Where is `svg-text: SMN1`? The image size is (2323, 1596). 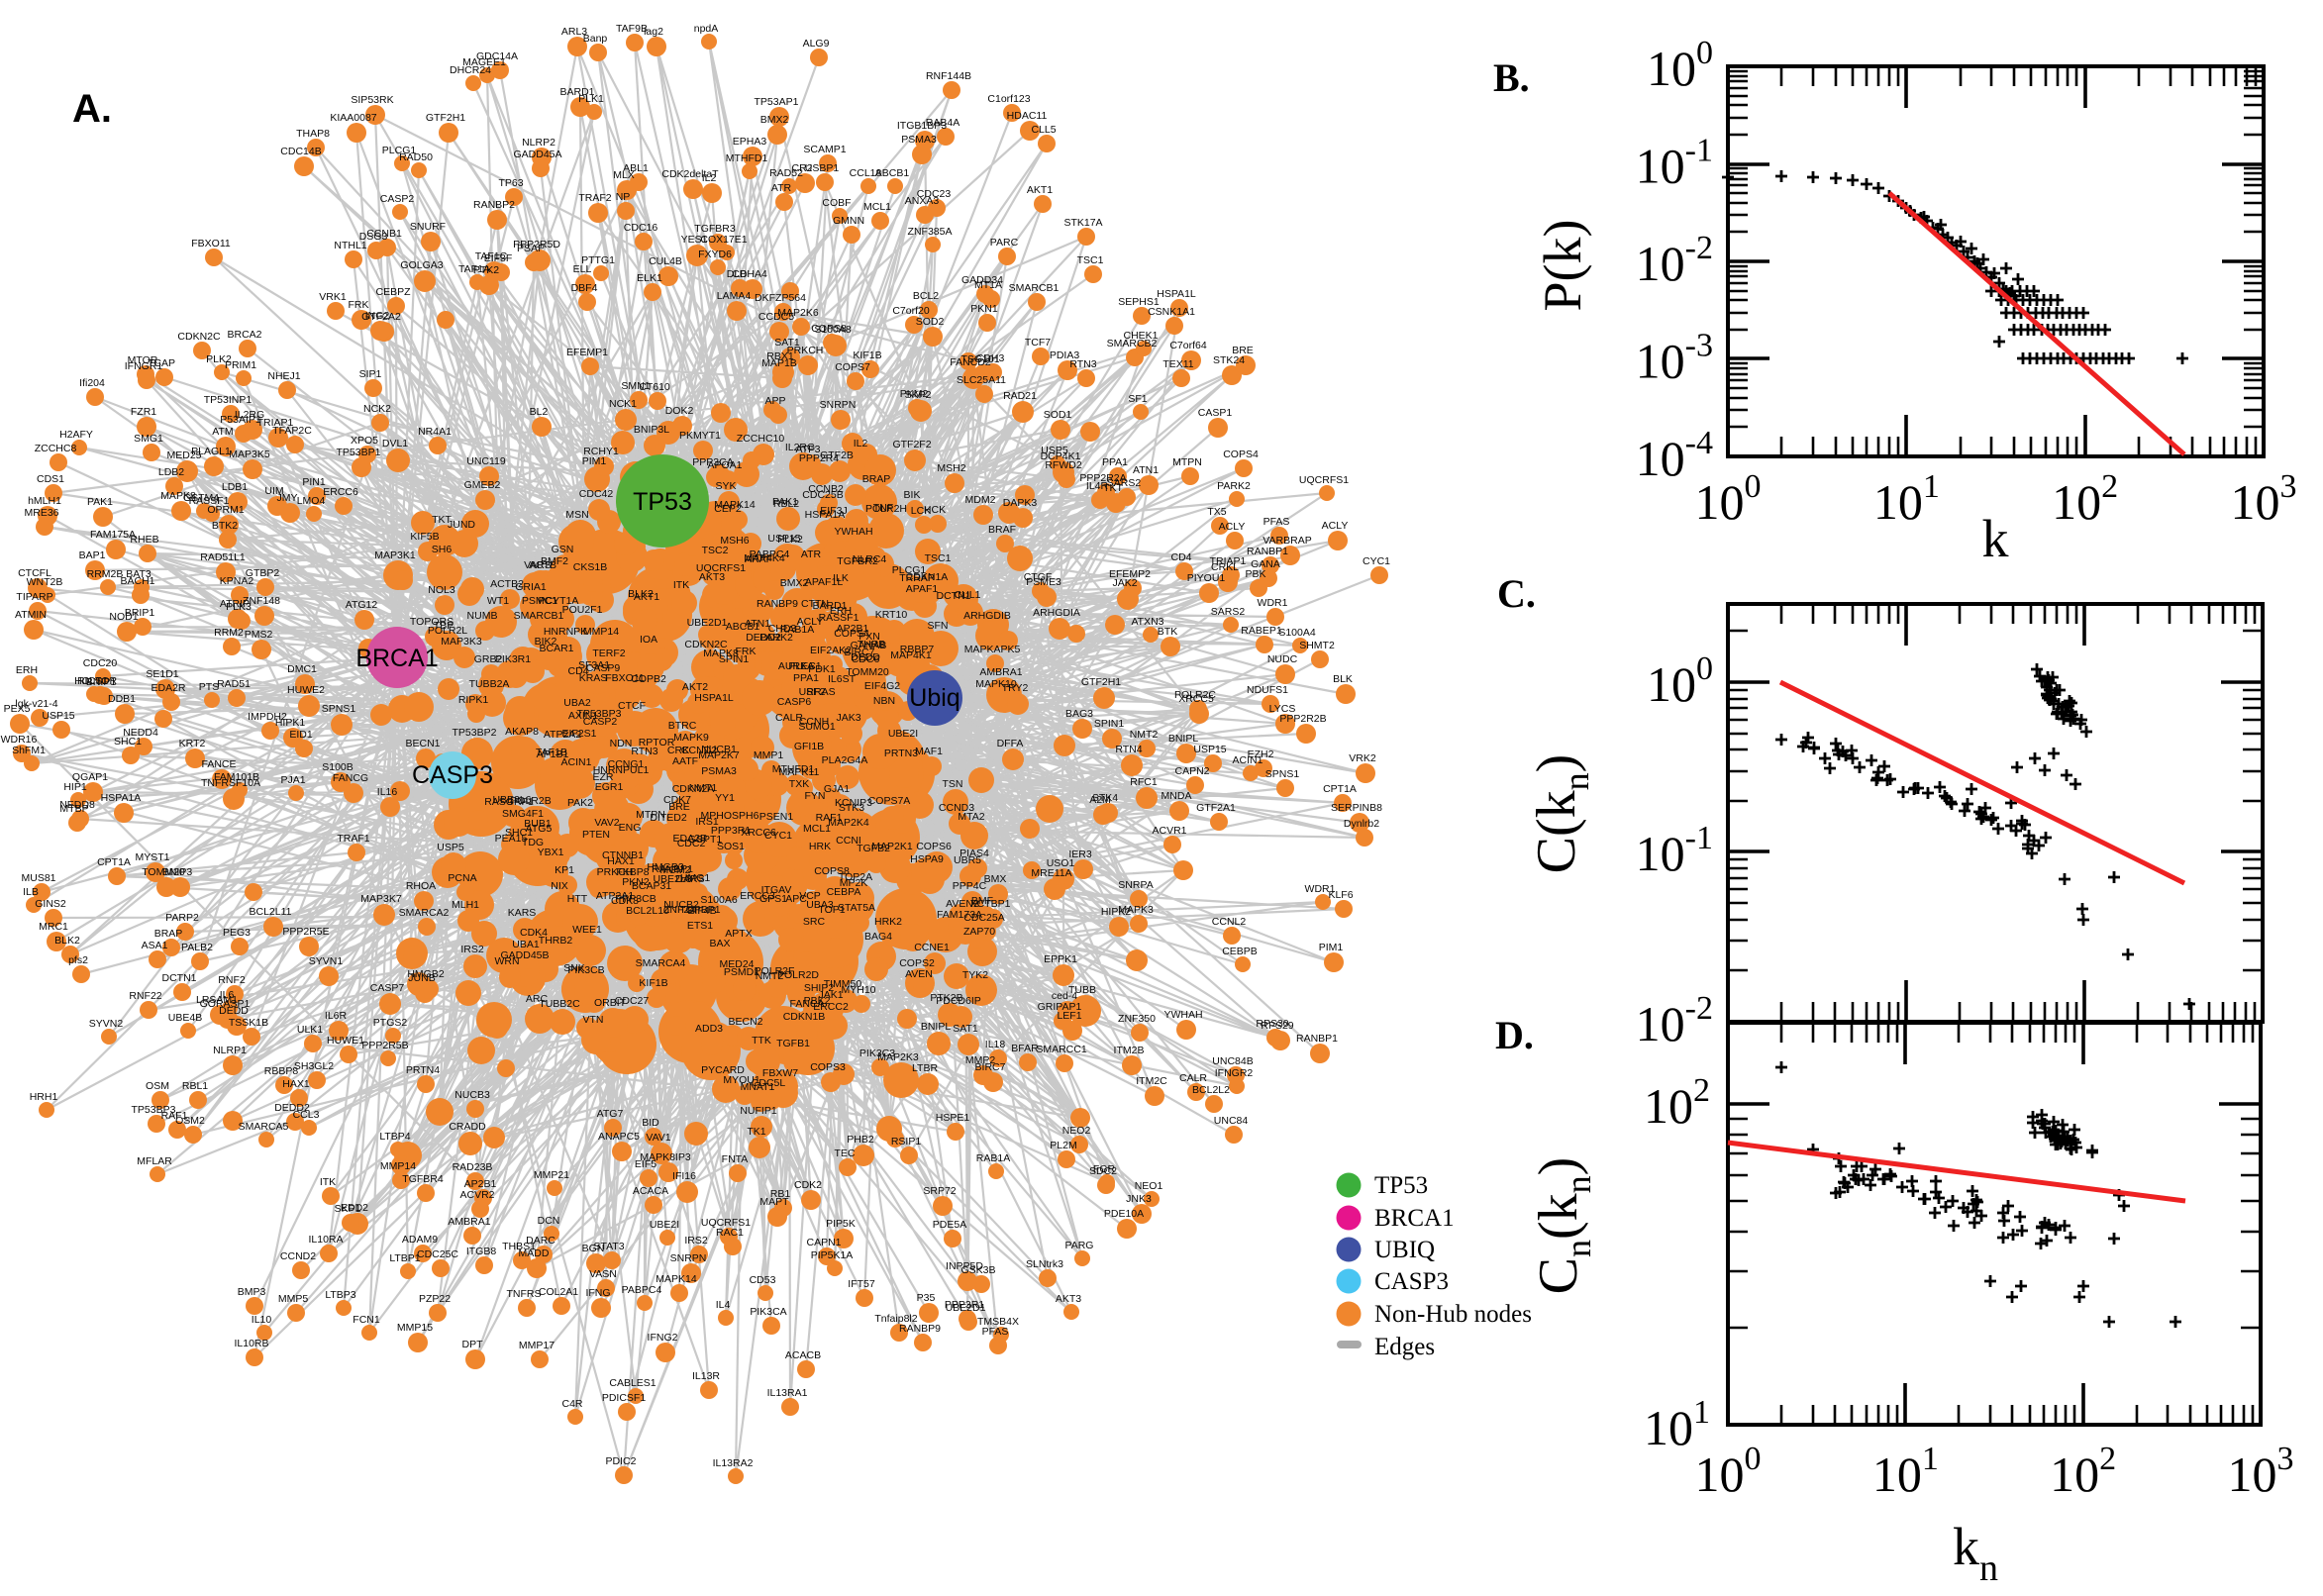
svg-text: SMN1 is located at coordinates (635, 386).